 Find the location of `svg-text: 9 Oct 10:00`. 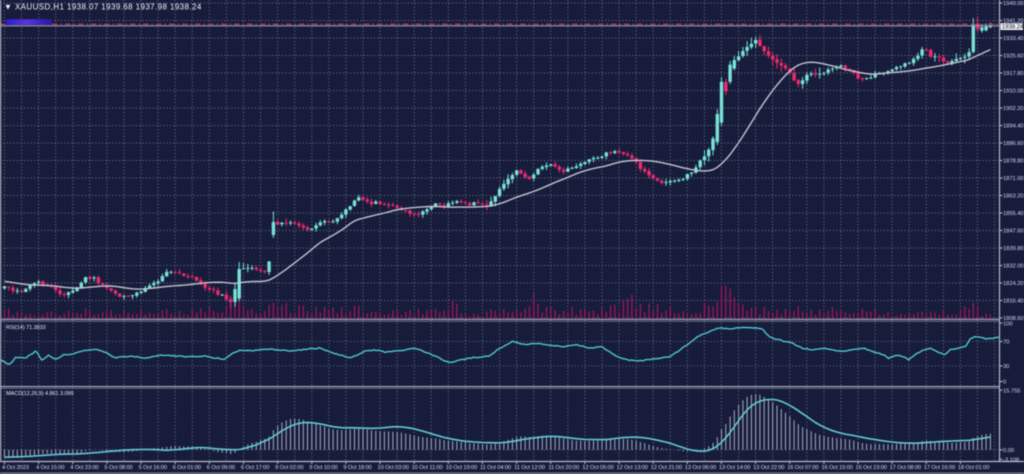

svg-text: 9 Oct 10:00 is located at coordinates (323, 468).